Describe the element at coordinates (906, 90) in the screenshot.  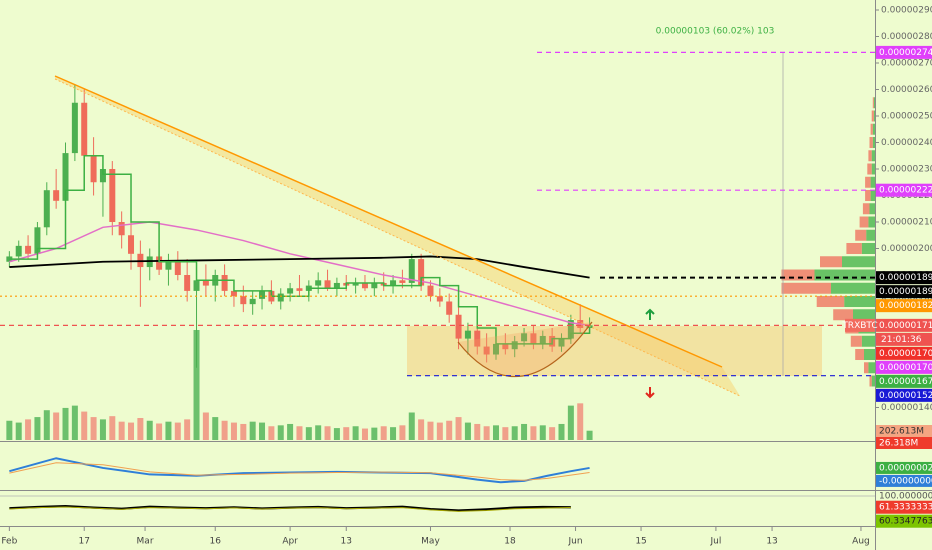
I see `y-tick-label: 0.00000260` at that location.